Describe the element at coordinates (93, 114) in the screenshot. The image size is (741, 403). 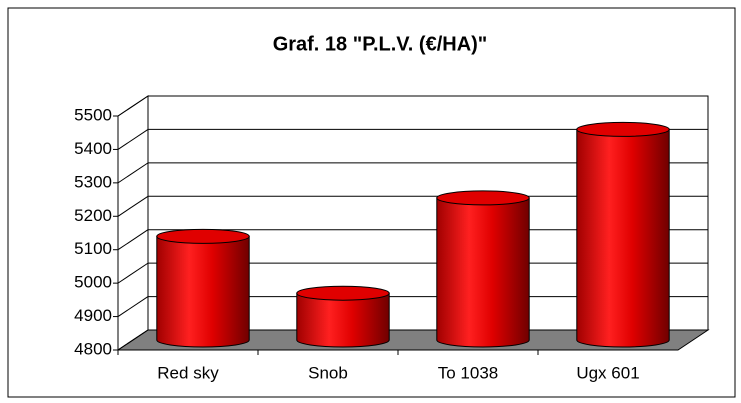
I see `y-tick-label: 5500` at that location.